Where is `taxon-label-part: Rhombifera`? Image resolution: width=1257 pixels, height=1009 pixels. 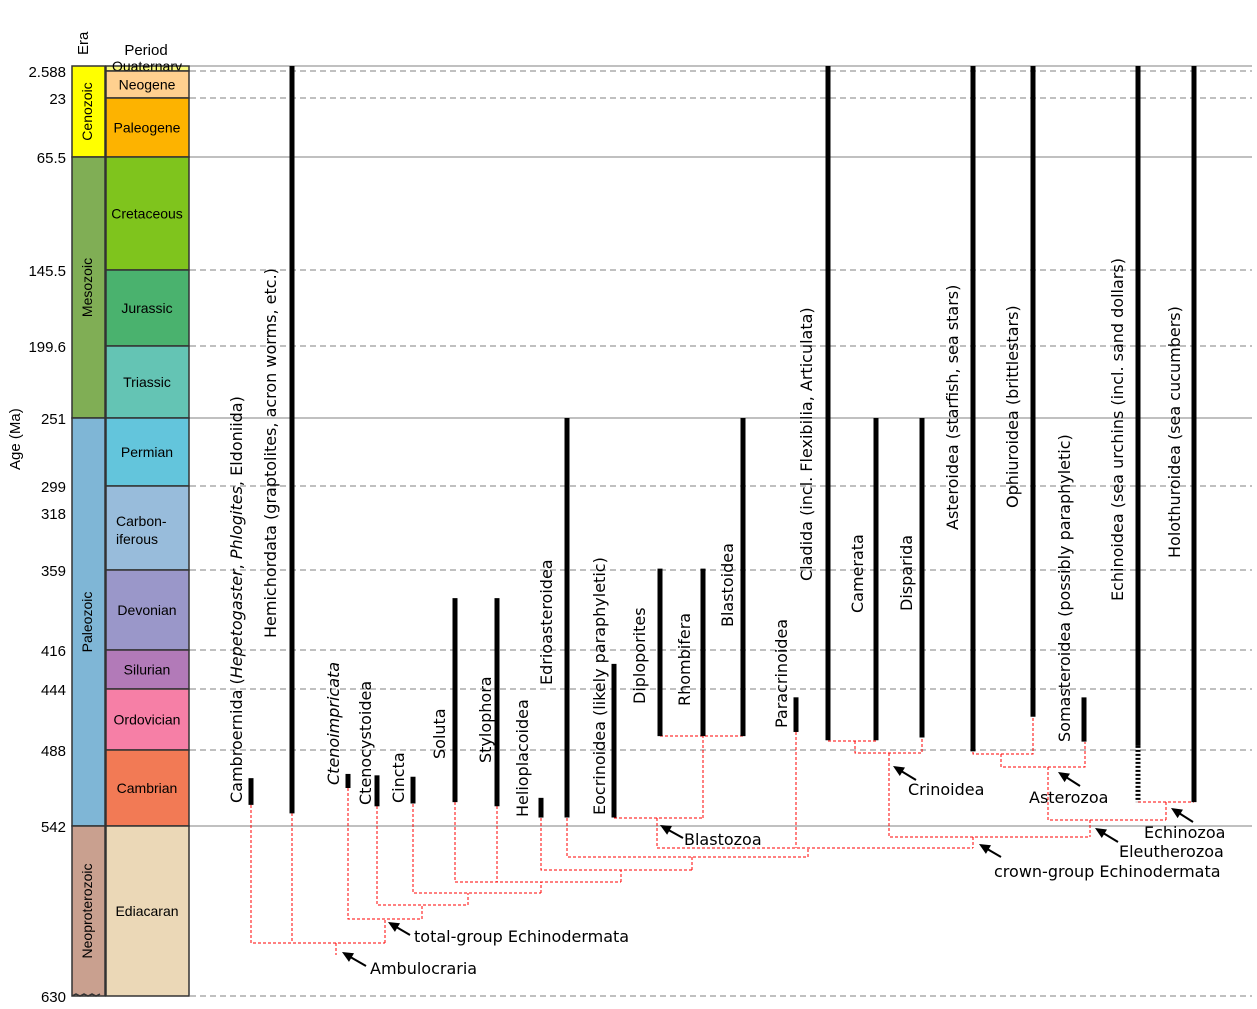 taxon-label-part: Rhombifera is located at coordinates (684, 659).